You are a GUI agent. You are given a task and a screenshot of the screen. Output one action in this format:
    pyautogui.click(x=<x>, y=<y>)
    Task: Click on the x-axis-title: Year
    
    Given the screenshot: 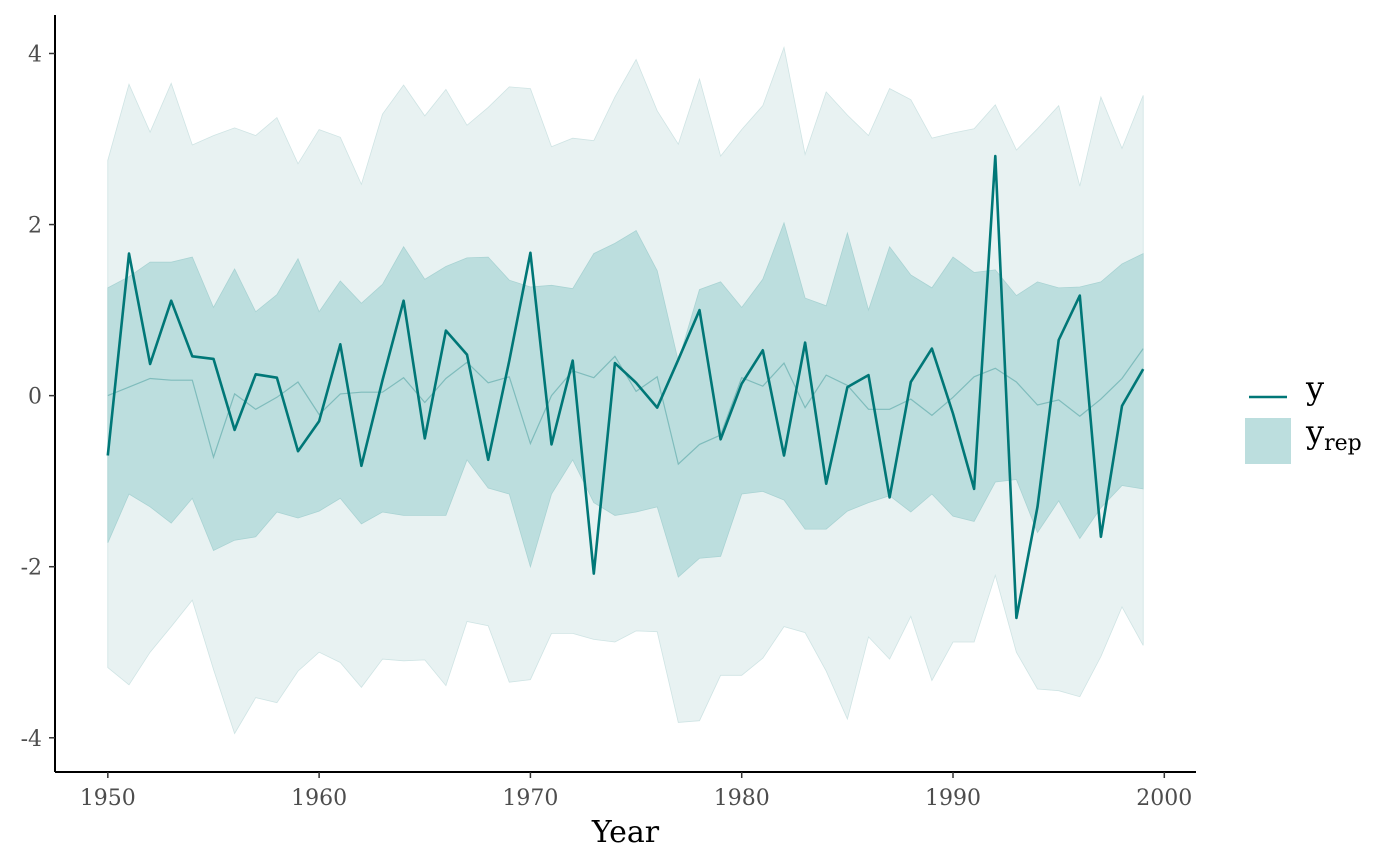 What is the action you would take?
    pyautogui.click(x=625, y=832)
    